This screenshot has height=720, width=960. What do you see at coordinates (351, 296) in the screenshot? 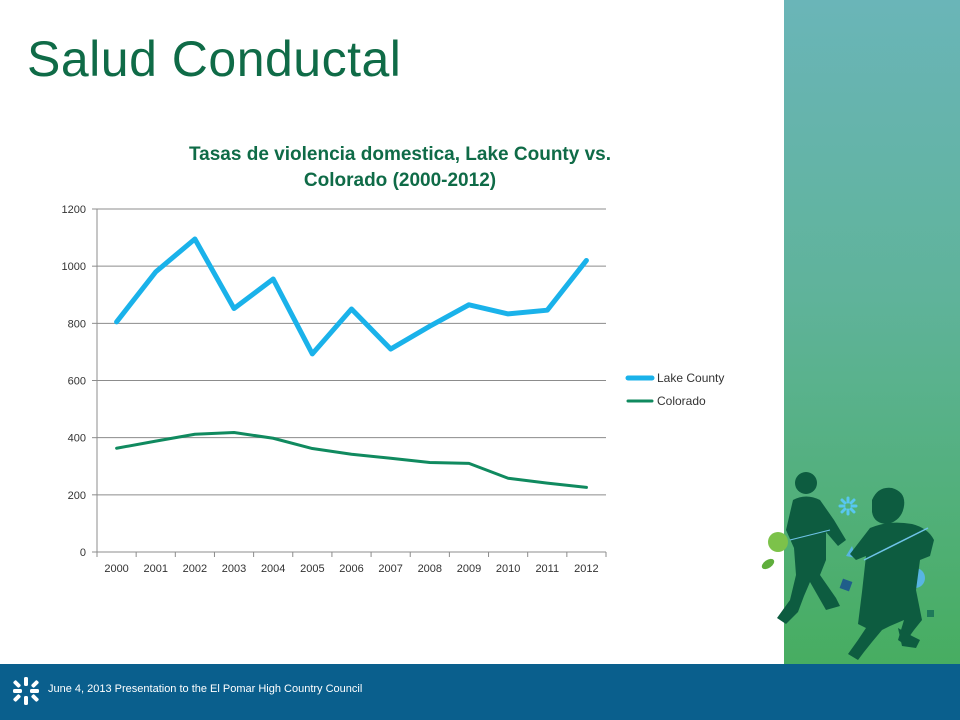
I see `series-line-lake-county` at bounding box center [351, 296].